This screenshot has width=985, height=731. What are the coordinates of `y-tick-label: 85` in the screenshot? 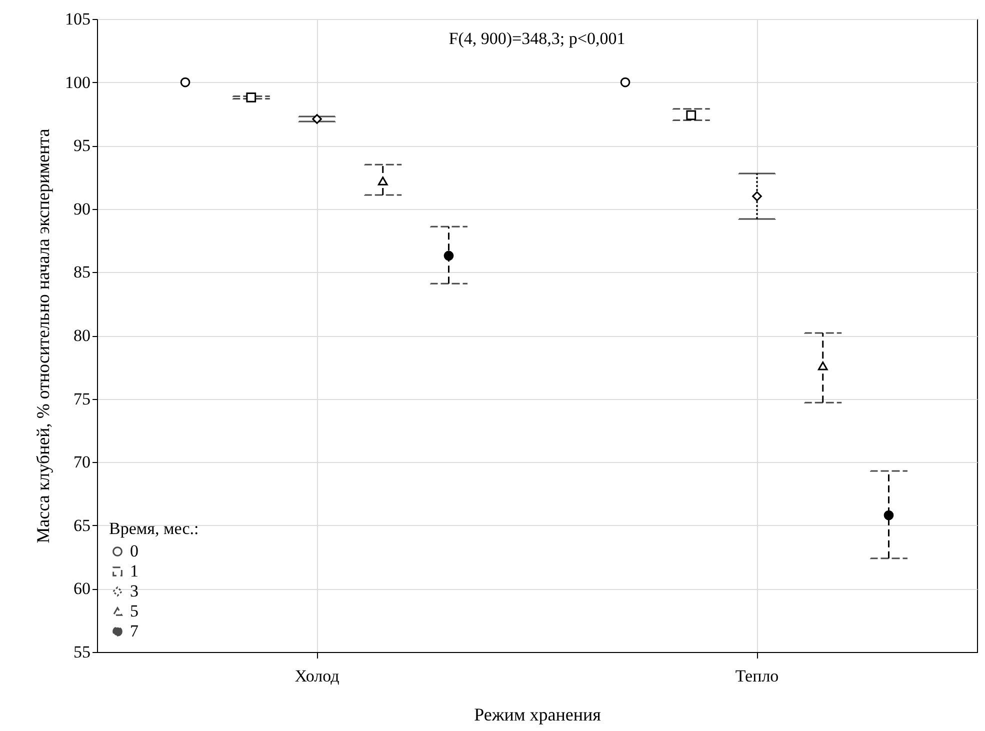 It's located at (82, 272).